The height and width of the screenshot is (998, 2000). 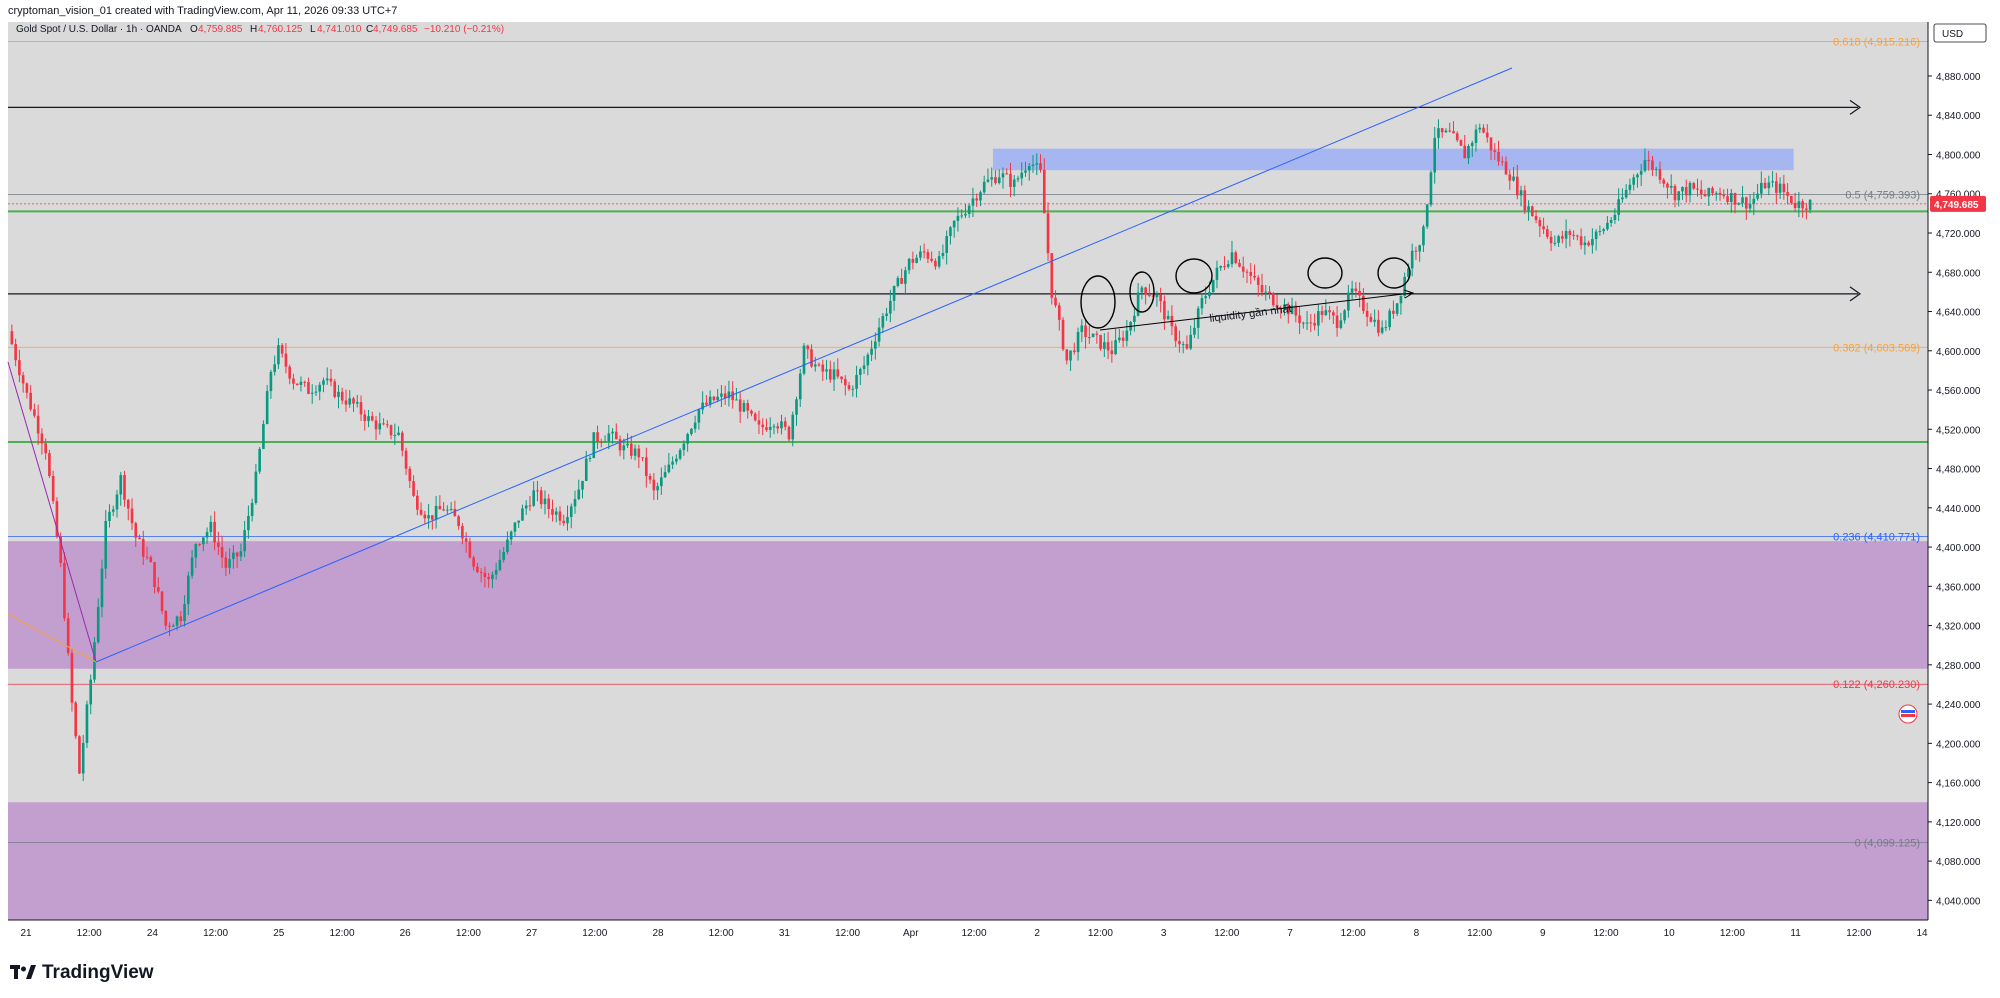 I want to click on time-tick-label: 31, so click(x=785, y=933).